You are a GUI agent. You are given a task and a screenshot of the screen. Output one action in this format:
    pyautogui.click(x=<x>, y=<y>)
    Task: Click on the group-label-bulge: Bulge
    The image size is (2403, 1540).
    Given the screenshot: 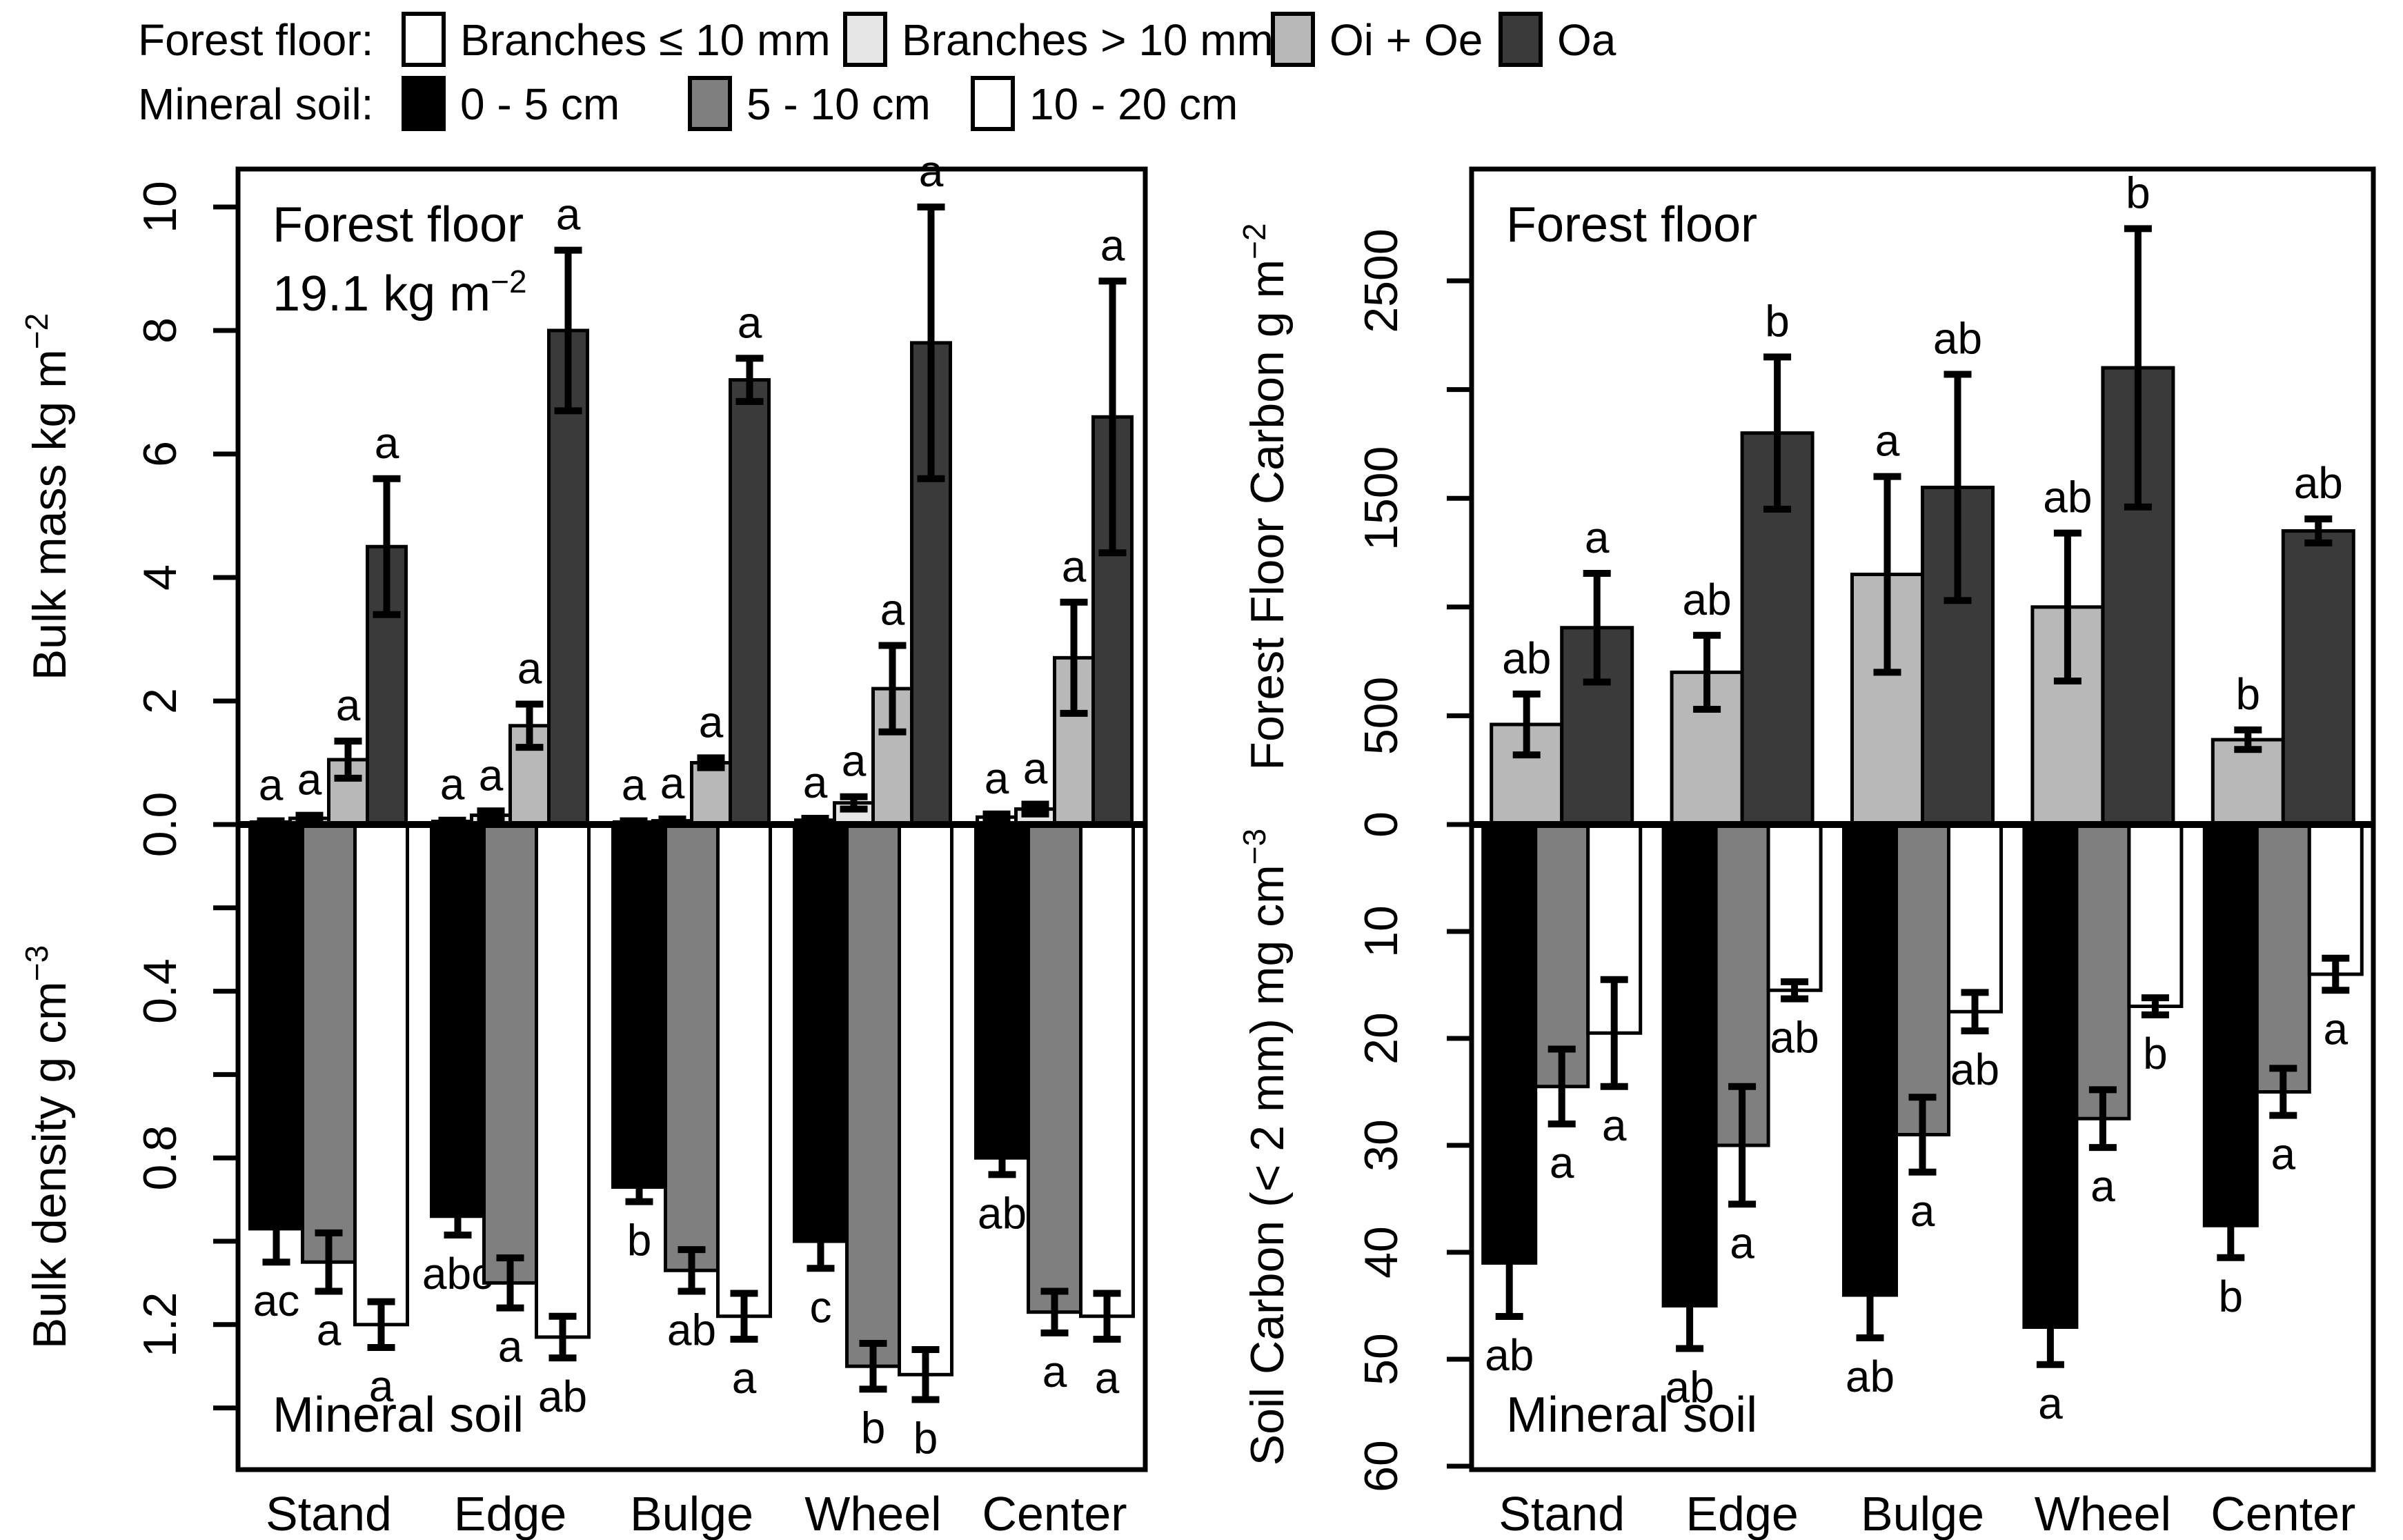 What is the action you would take?
    pyautogui.click(x=1922, y=1513)
    